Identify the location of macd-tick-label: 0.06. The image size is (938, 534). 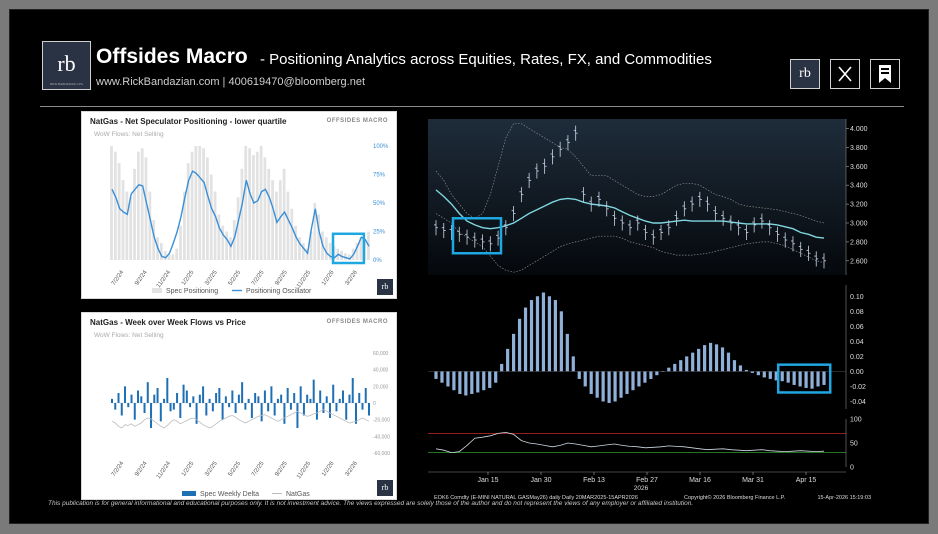
(857, 327).